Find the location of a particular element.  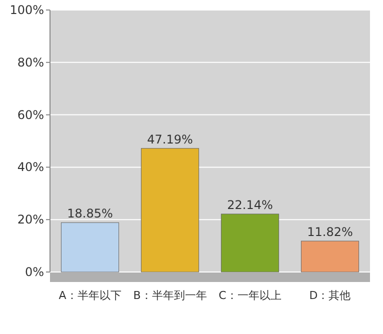

data-label: 11.82% is located at coordinates (330, 232).